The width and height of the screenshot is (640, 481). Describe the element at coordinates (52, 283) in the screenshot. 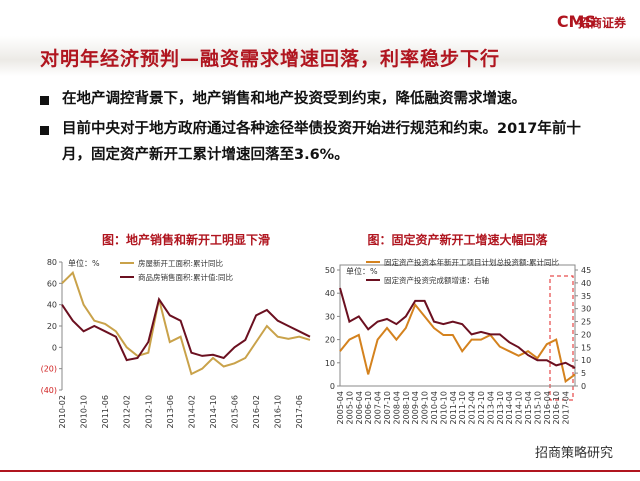

I see `y-tick-label: 60` at that location.